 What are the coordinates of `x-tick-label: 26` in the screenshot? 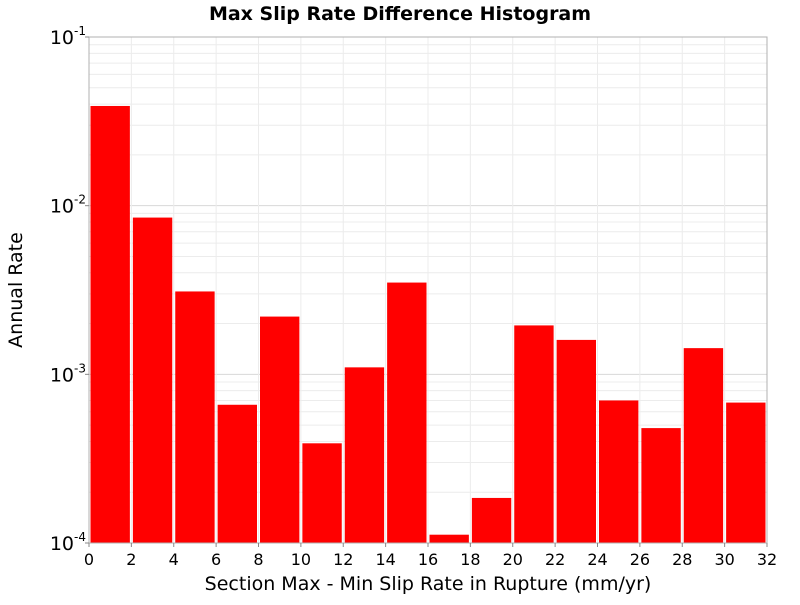 It's located at (640, 559).